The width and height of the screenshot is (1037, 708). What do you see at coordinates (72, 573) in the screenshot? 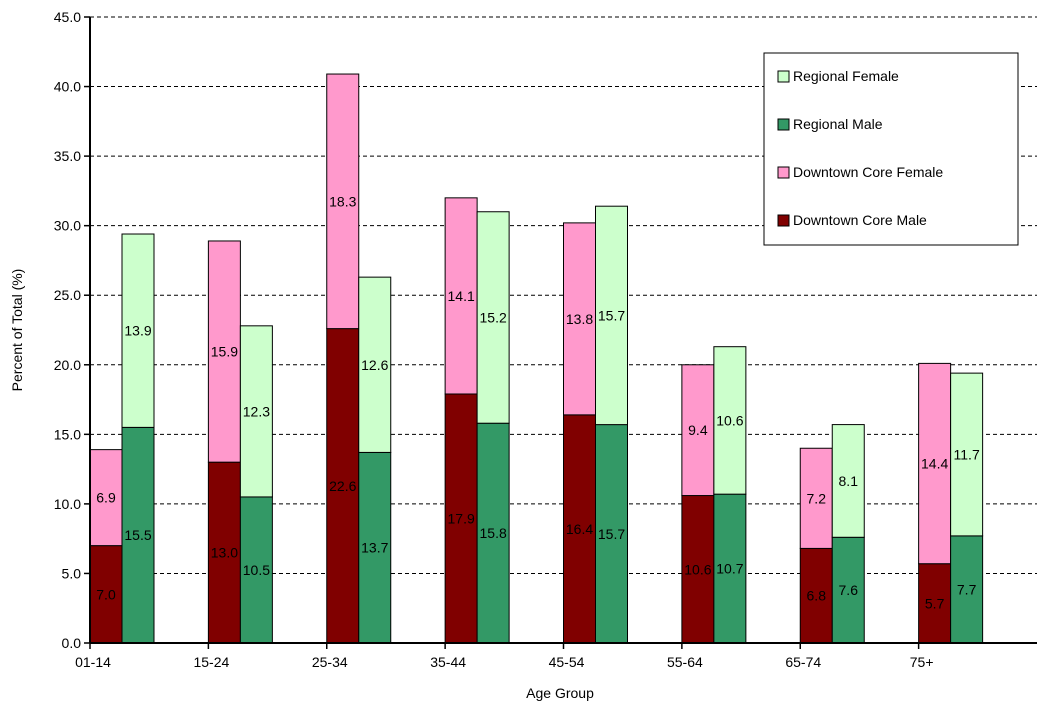
I see `y-tick-label: 5.0` at bounding box center [72, 573].